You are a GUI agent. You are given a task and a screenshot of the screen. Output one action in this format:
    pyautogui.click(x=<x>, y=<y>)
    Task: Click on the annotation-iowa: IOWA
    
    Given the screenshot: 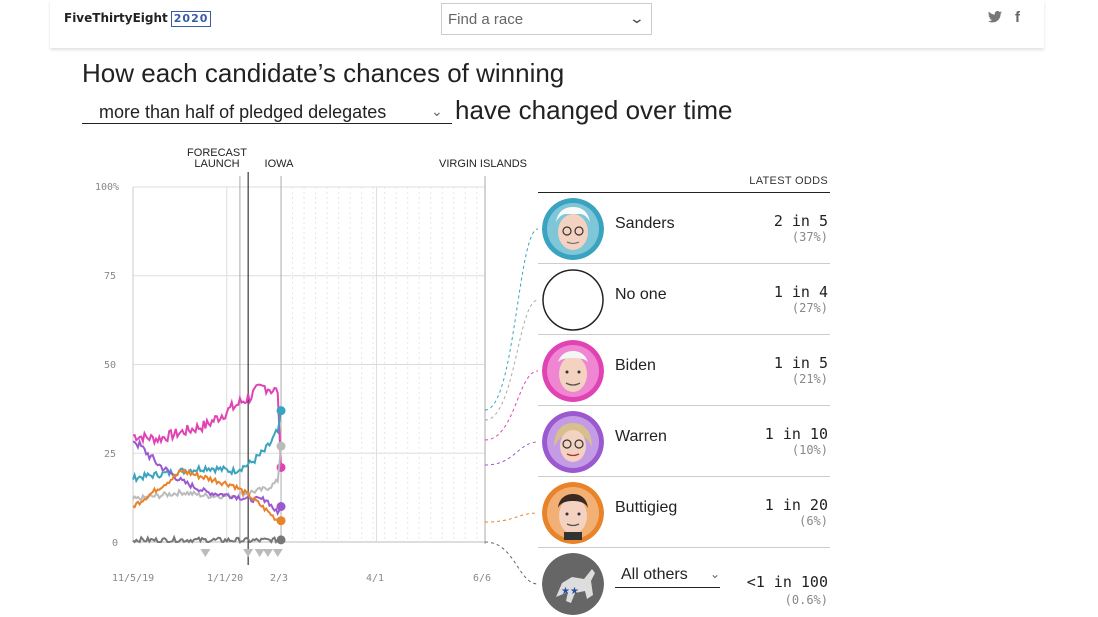 What is the action you would take?
    pyautogui.click(x=279, y=164)
    